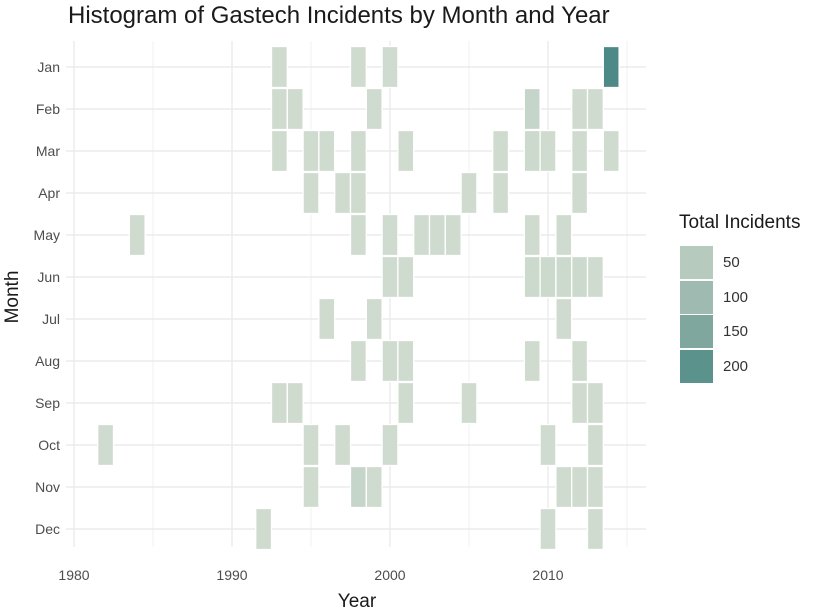  I want to click on x-tick-label: 2000, so click(389, 575).